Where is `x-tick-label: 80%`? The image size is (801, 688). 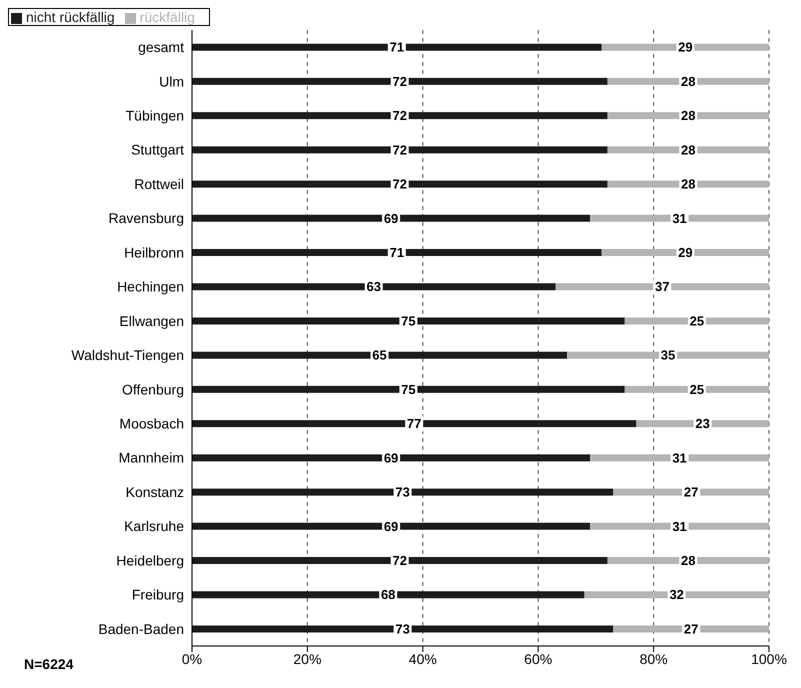 x-tick-label: 80% is located at coordinates (654, 658).